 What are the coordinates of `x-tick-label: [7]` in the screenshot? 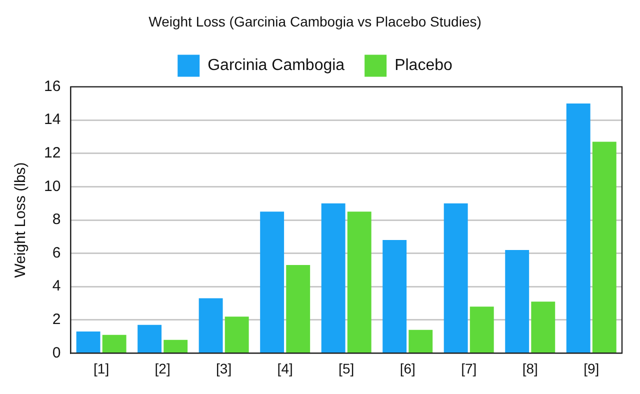 It's located at (469, 368).